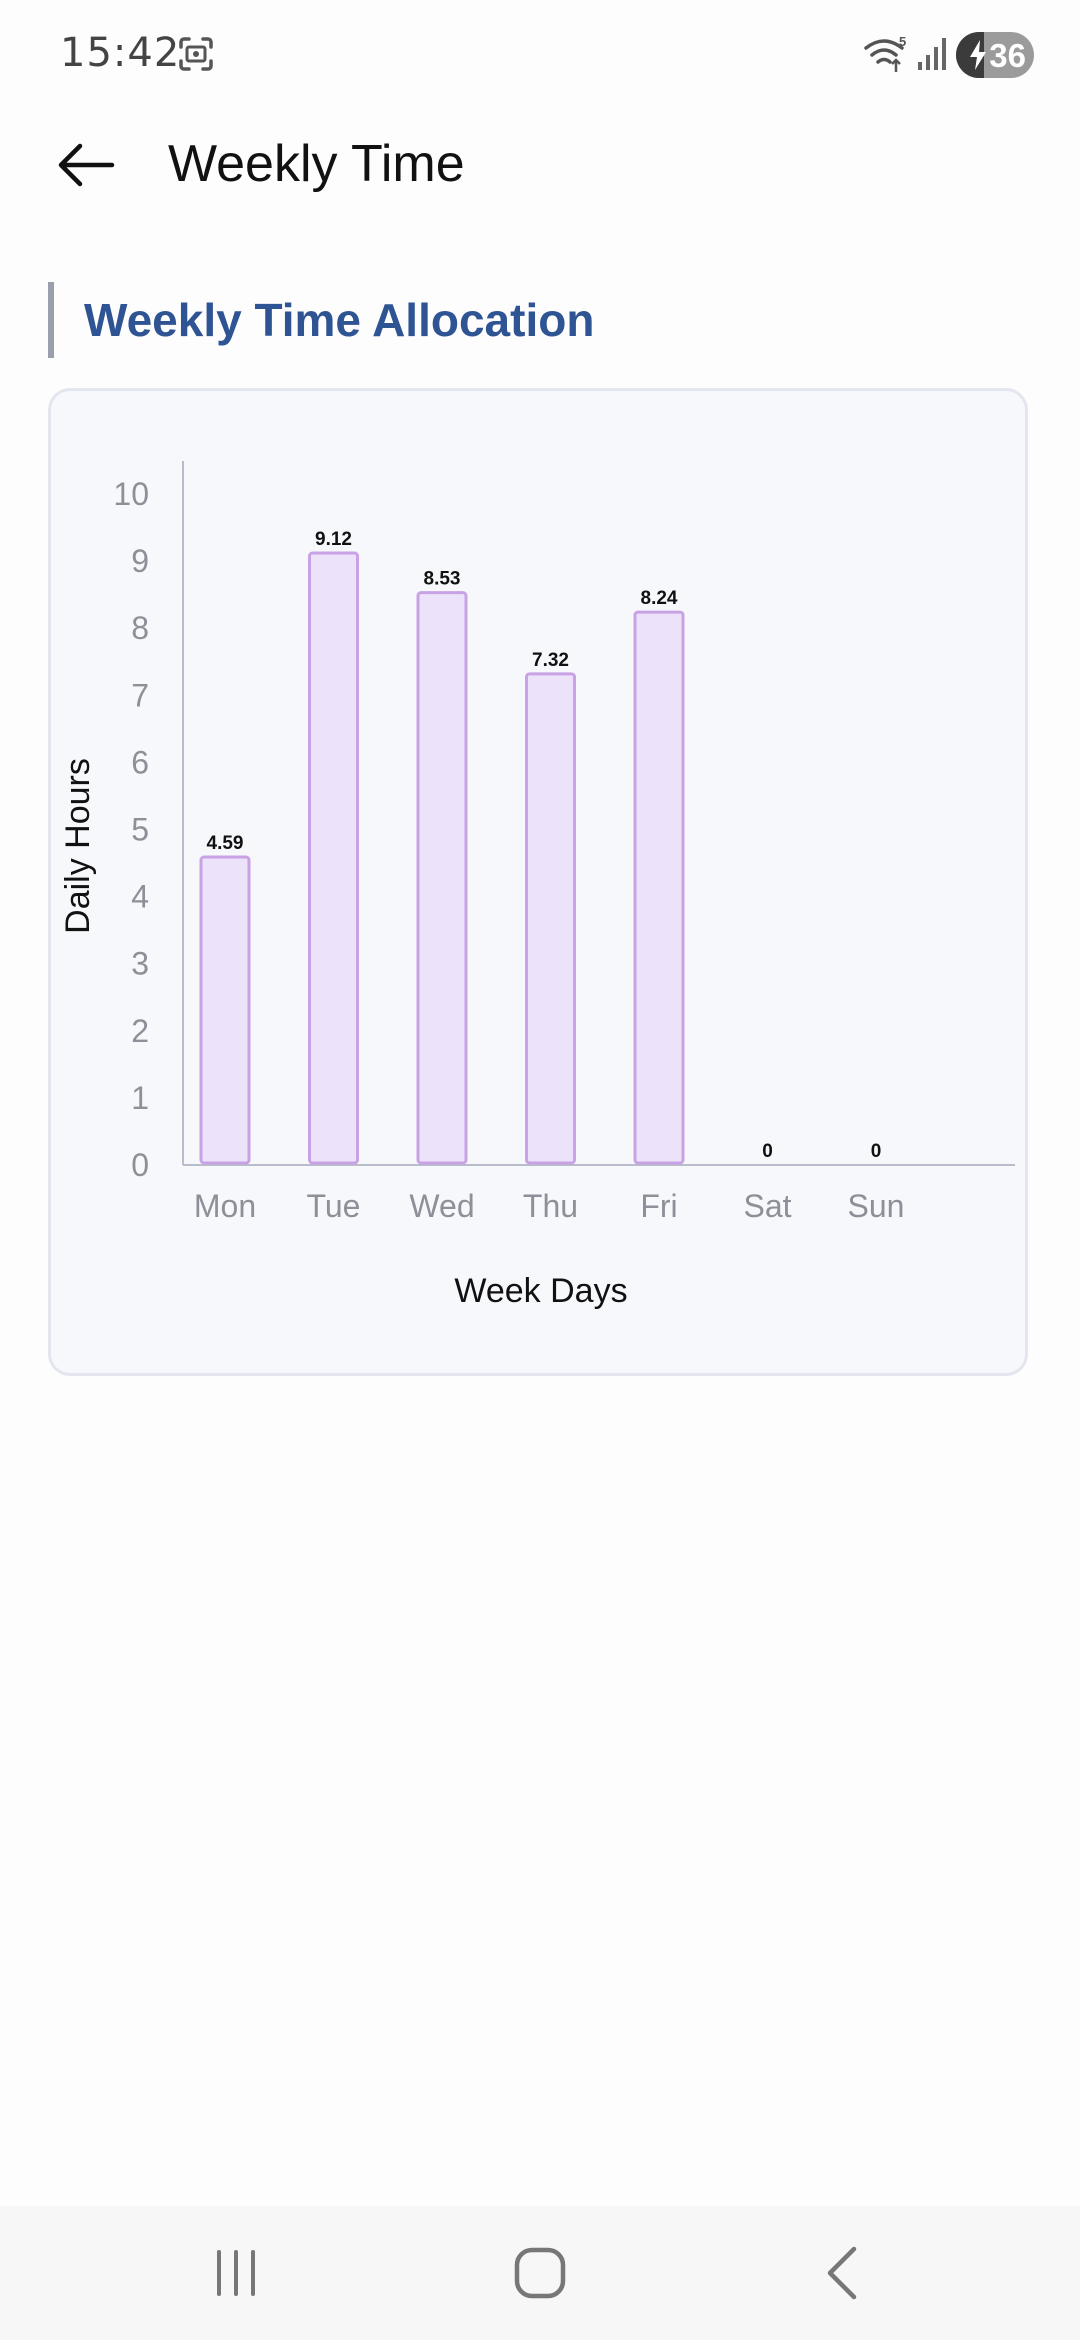  I want to click on system-back-button, so click(842, 2273).